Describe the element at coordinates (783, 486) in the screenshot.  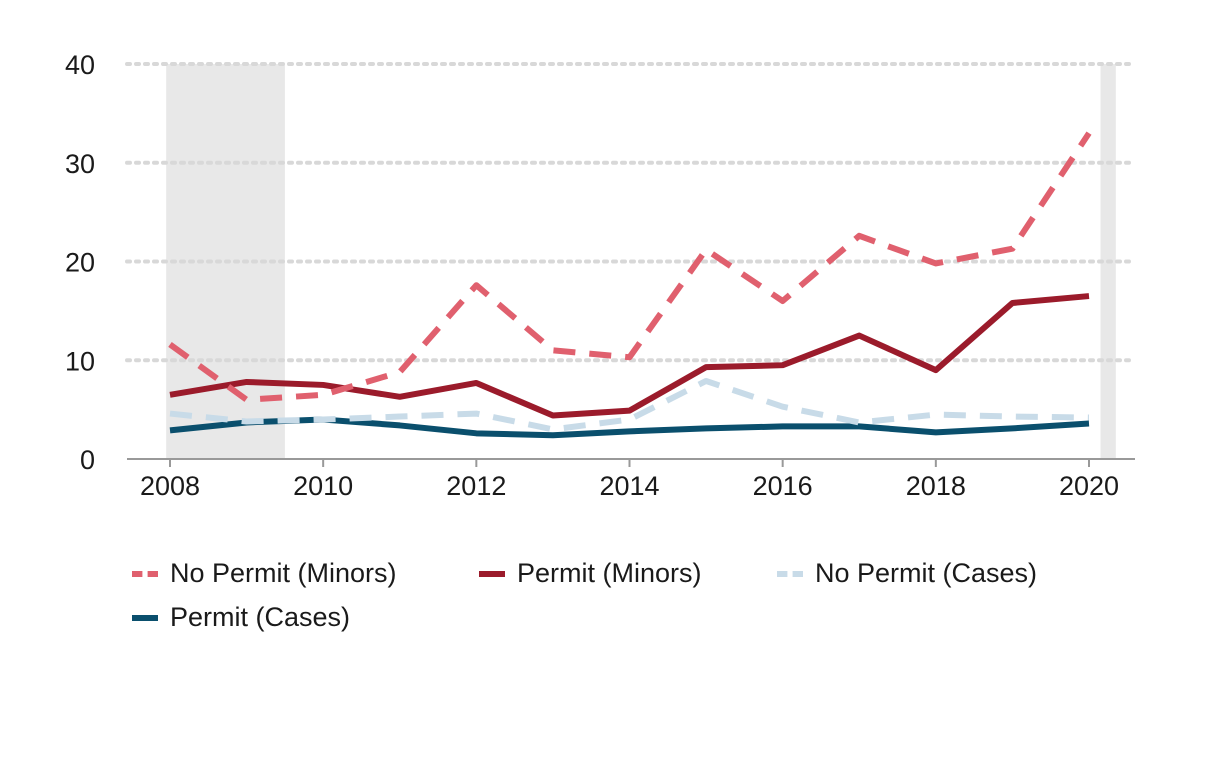
I see `x-tick-label: 2016` at that location.